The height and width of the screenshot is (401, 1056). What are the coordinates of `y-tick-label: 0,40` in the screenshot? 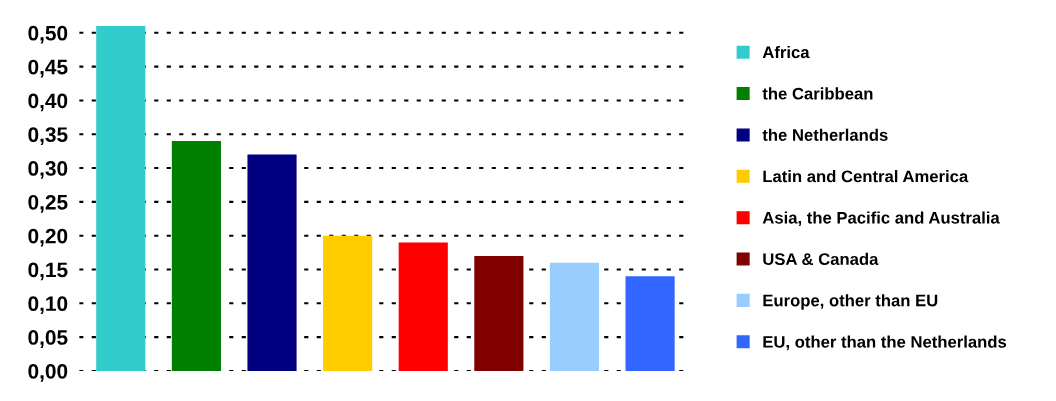 It's located at (48, 102).